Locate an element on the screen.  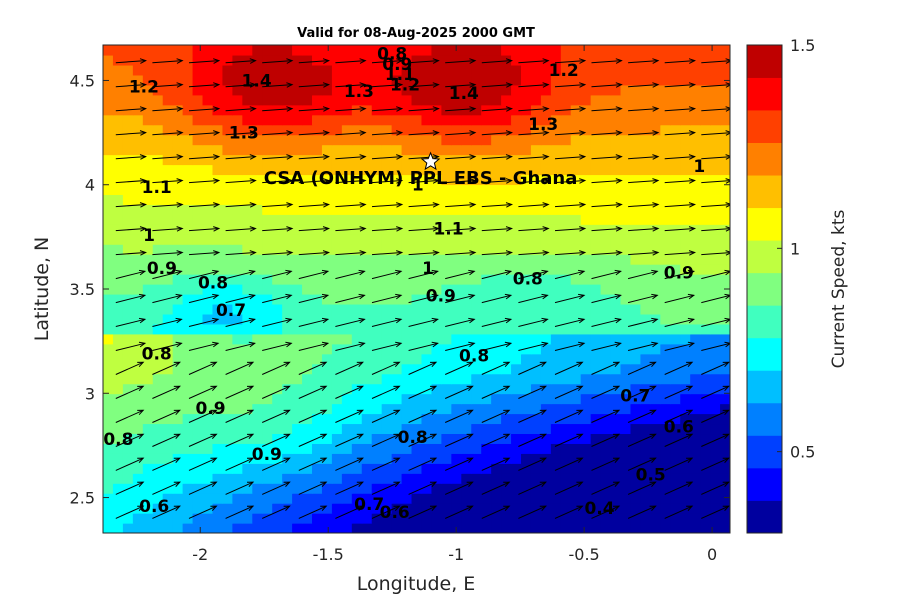
colorbar-swatch is located at coordinates (764, 289).